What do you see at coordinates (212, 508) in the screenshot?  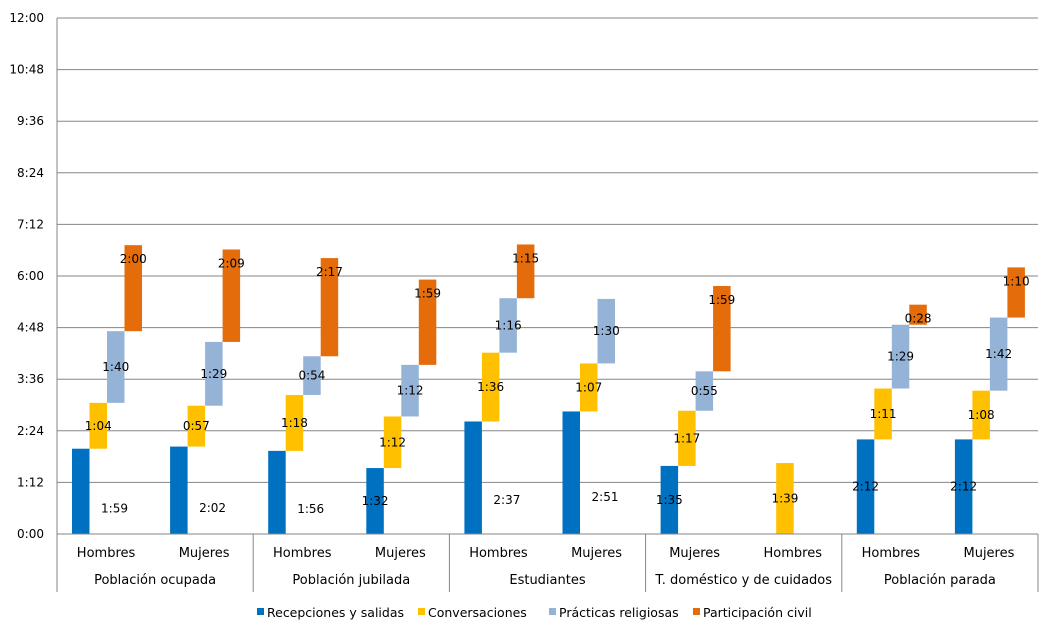 I see `data-label: 2:02` at bounding box center [212, 508].